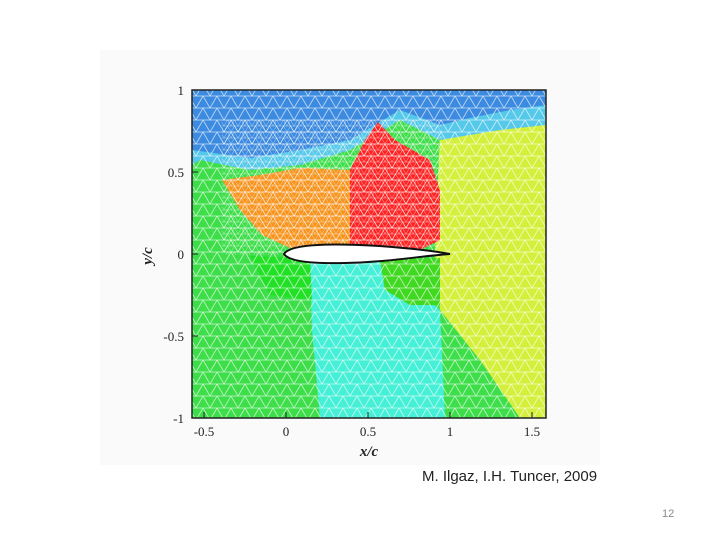 The width and height of the screenshot is (720, 540). What do you see at coordinates (532, 431) in the screenshot?
I see `x-tick-label: 1.5` at bounding box center [532, 431].